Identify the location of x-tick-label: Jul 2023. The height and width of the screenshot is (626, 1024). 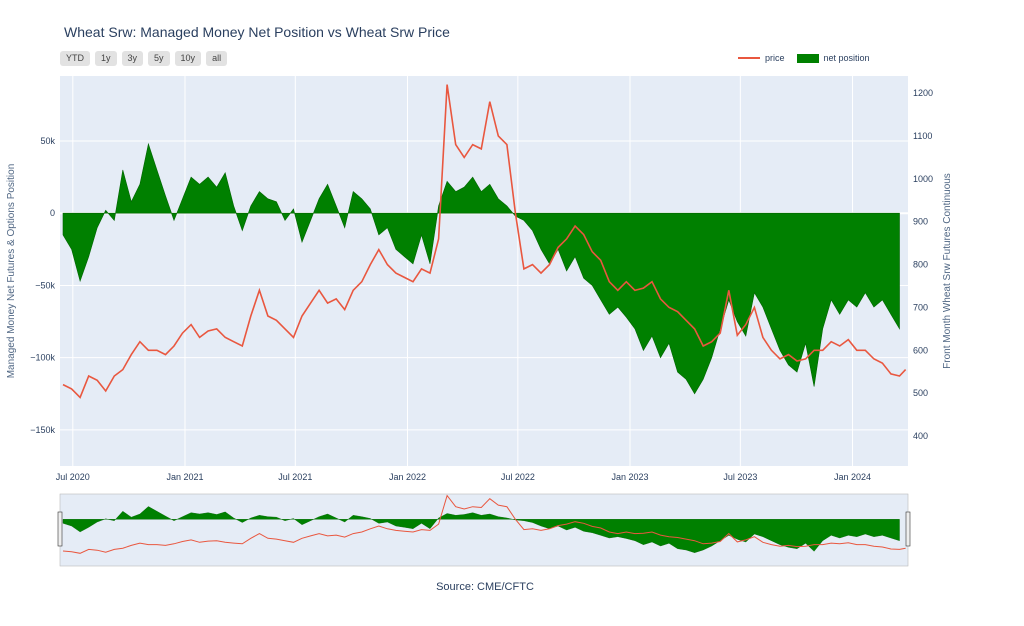
(740, 477).